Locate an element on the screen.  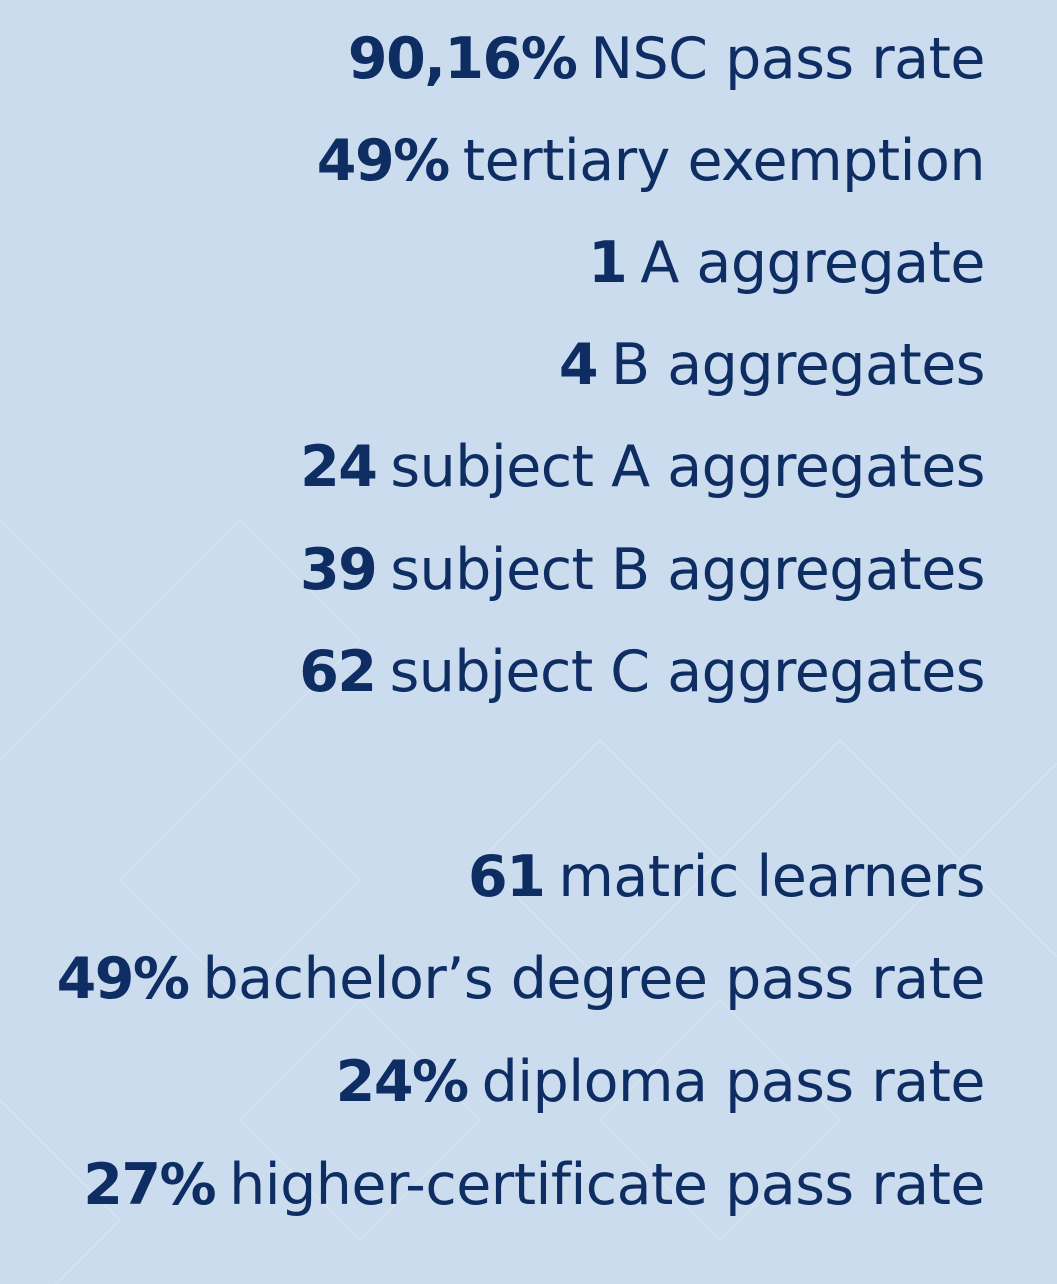
stat-matric-learners: 61 matric learners is located at coordinates (726, 877).